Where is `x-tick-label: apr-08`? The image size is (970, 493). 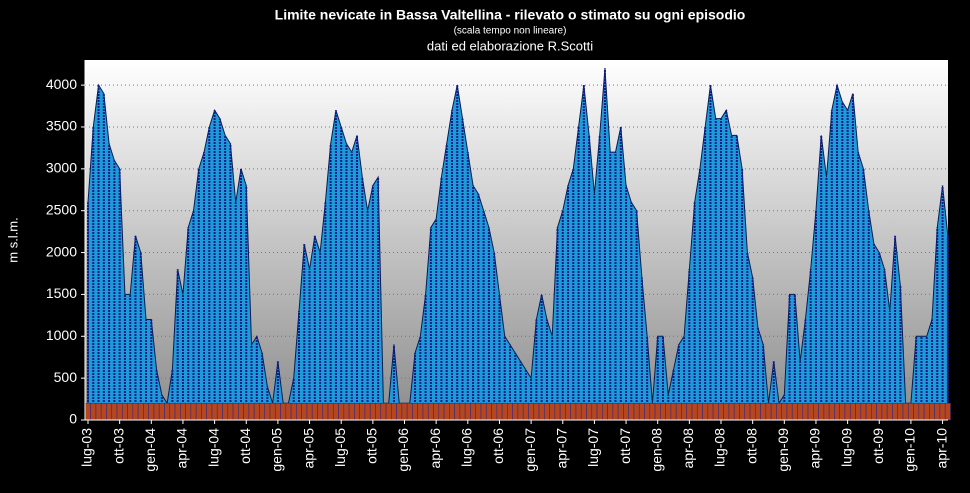 x-tick-label: apr-08 is located at coordinates (688, 448).